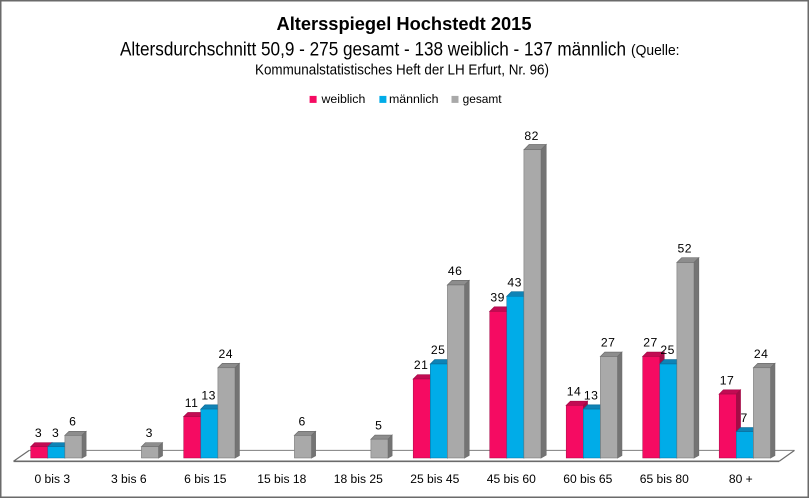 This screenshot has width=809, height=503. What do you see at coordinates (483, 99) in the screenshot?
I see `svg-text: gesamt` at bounding box center [483, 99].